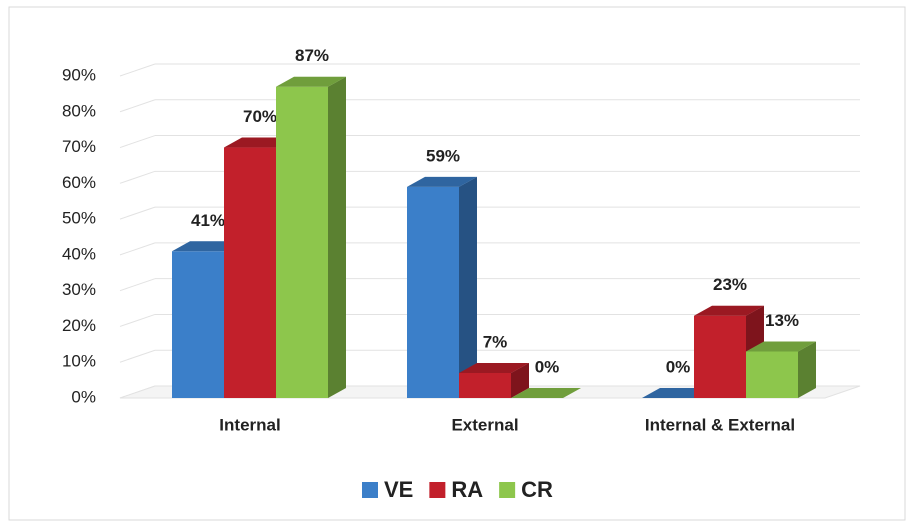  Describe the element at coordinates (83, 396) in the screenshot. I see `y-tick-label: 0%` at that location.